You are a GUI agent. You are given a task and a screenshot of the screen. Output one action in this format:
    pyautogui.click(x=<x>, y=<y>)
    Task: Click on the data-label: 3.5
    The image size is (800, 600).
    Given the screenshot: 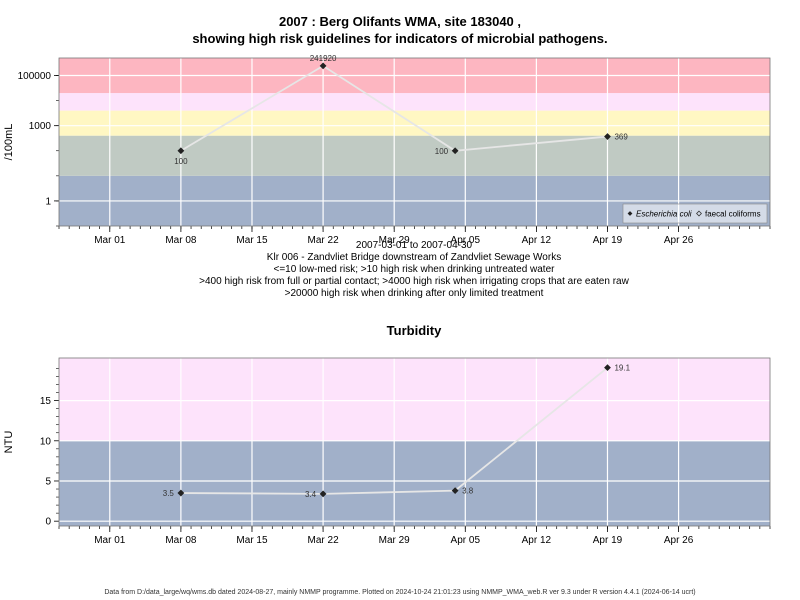 What is the action you would take?
    pyautogui.click(x=169, y=493)
    